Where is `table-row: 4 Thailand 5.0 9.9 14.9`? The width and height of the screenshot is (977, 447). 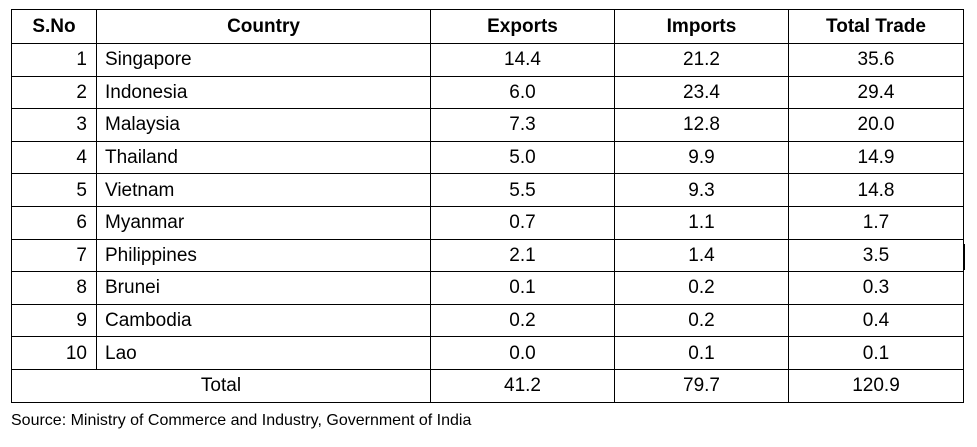 table-row: 4 Thailand 5.0 9.9 14.9 is located at coordinates (487, 157).